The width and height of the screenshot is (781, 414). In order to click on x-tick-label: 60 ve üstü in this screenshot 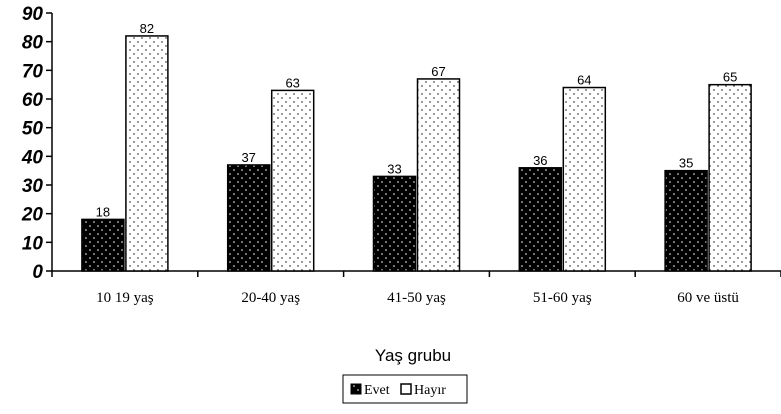, I will do `click(708, 298)`.